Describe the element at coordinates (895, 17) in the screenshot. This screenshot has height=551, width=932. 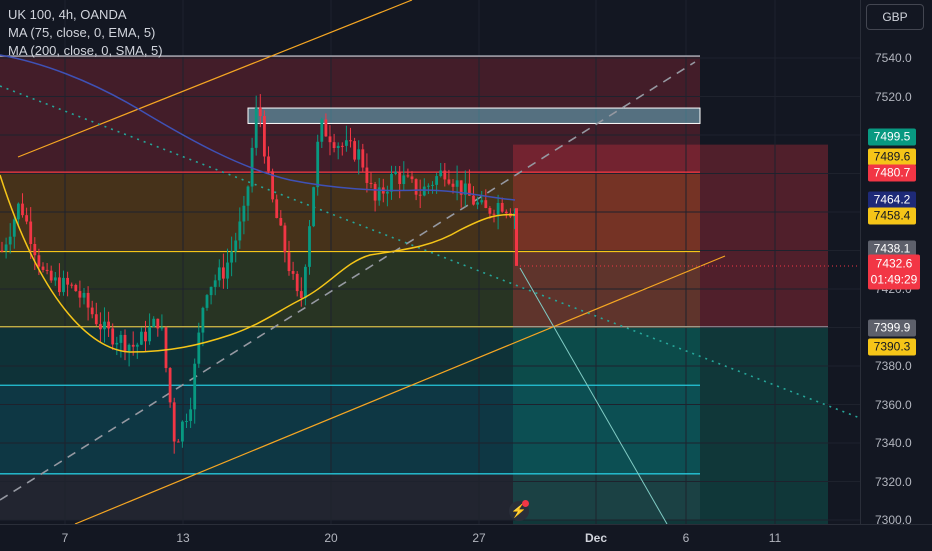
I see `currency-button: GBP` at that location.